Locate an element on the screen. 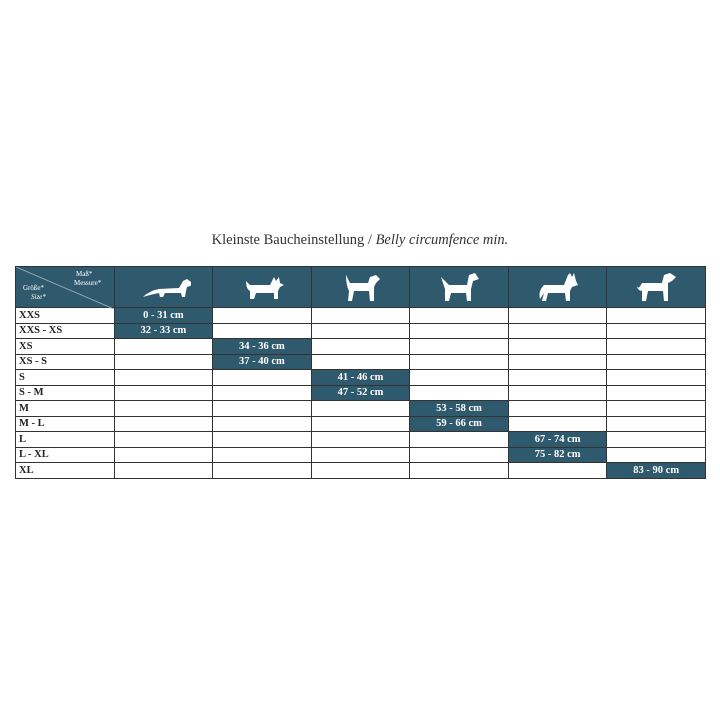  measure-cell: 41 - 46 cm is located at coordinates (360, 377).